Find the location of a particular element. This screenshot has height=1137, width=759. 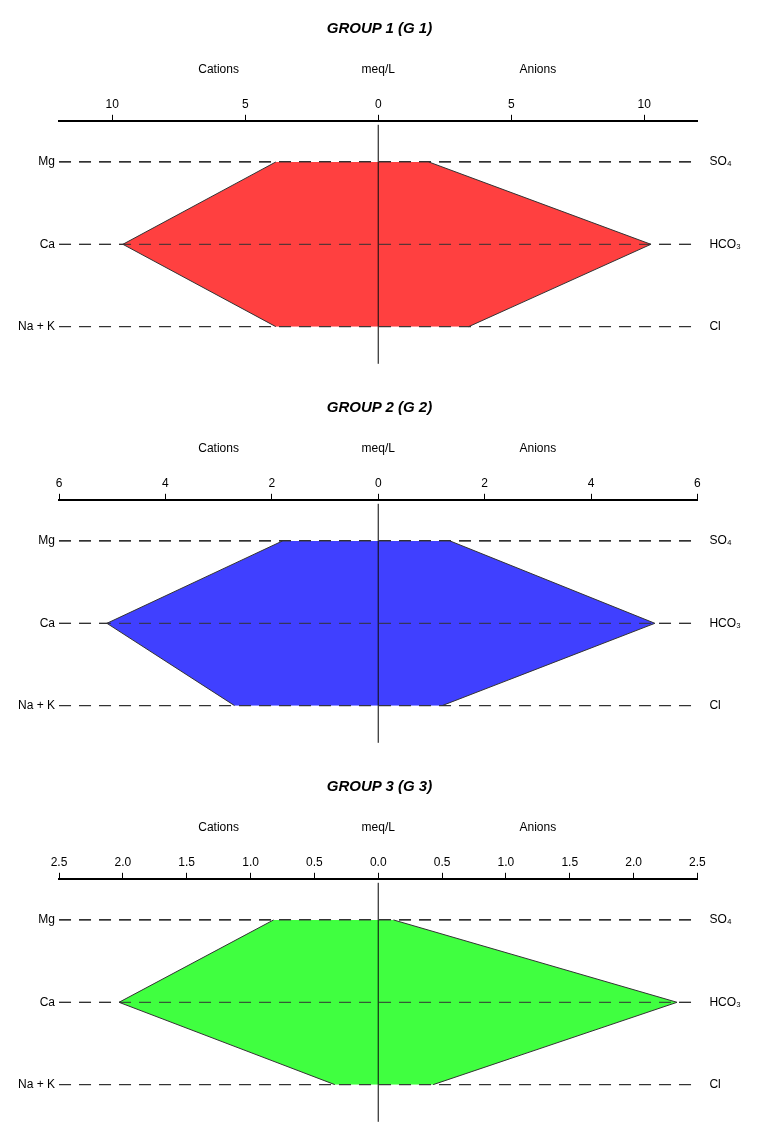

chart-title: GROUP 3 (G 3) is located at coordinates (379, 786).